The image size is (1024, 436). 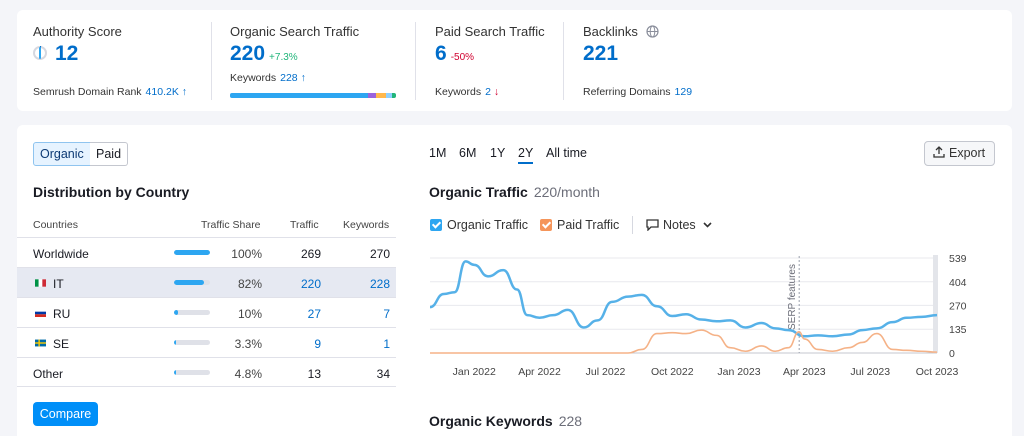 What do you see at coordinates (663, 60) in the screenshot?
I see `backlinks-metric: Backlinks 221 Referring Domains 129` at bounding box center [663, 60].